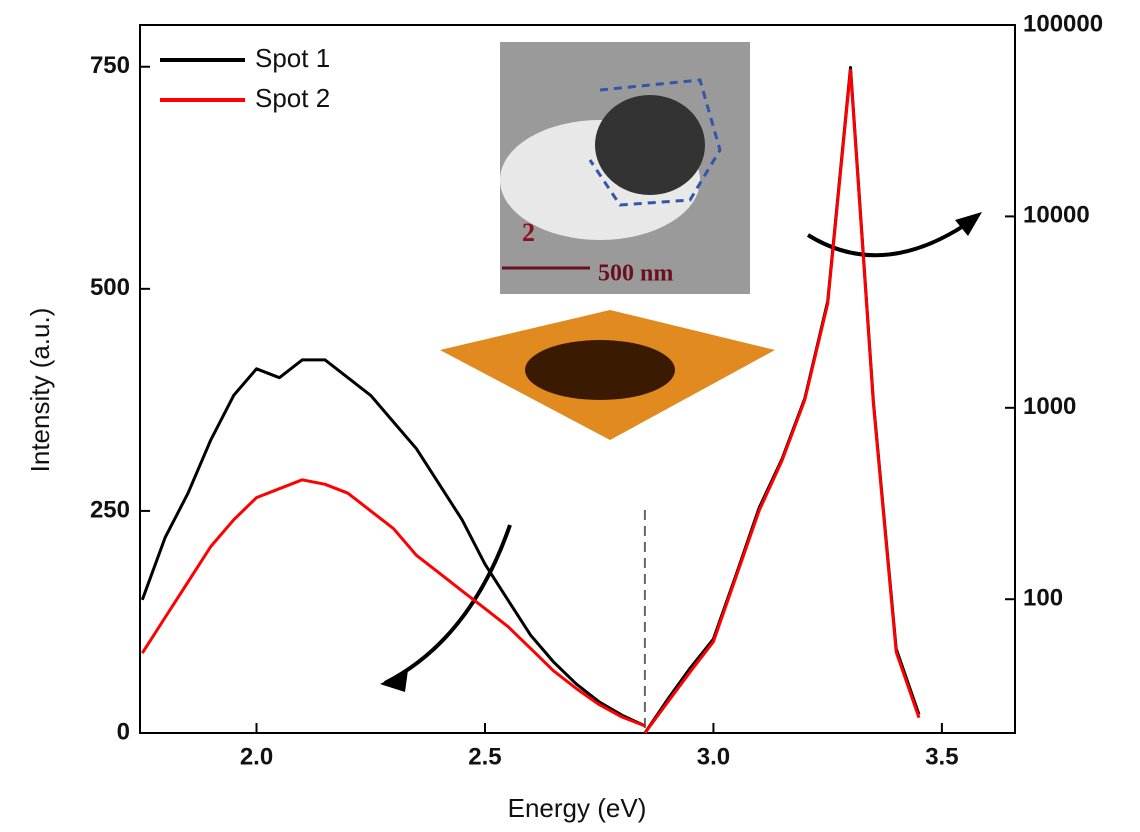 Image resolution: width=1140 pixels, height=832 pixels. I want to click on y2-tick-label: 10000, so click(1056, 215).